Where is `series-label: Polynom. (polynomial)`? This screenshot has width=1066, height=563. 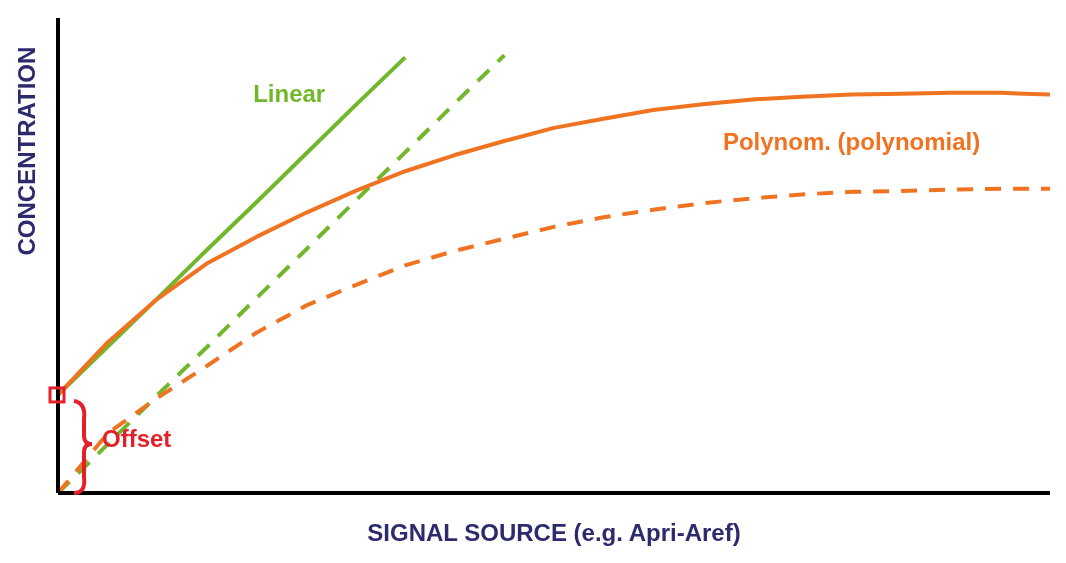 series-label: Polynom. (polynomial) is located at coordinates (851, 141).